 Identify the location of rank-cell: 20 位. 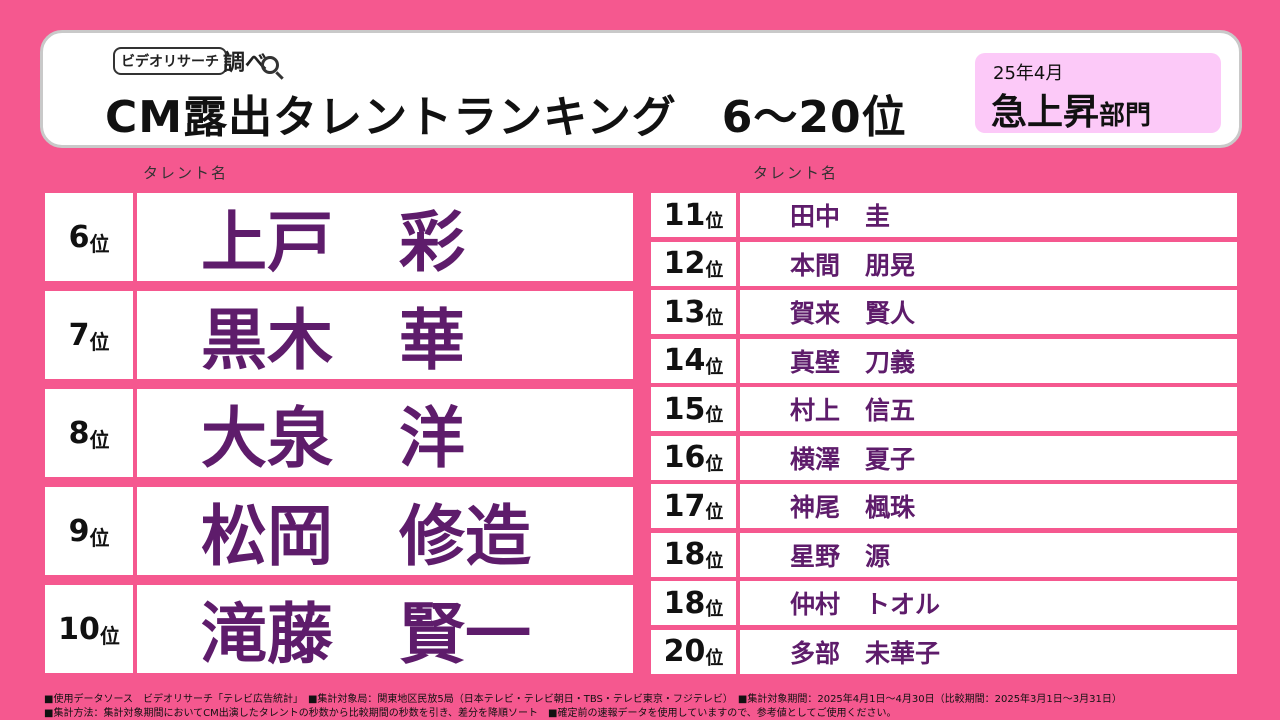
(693, 651).